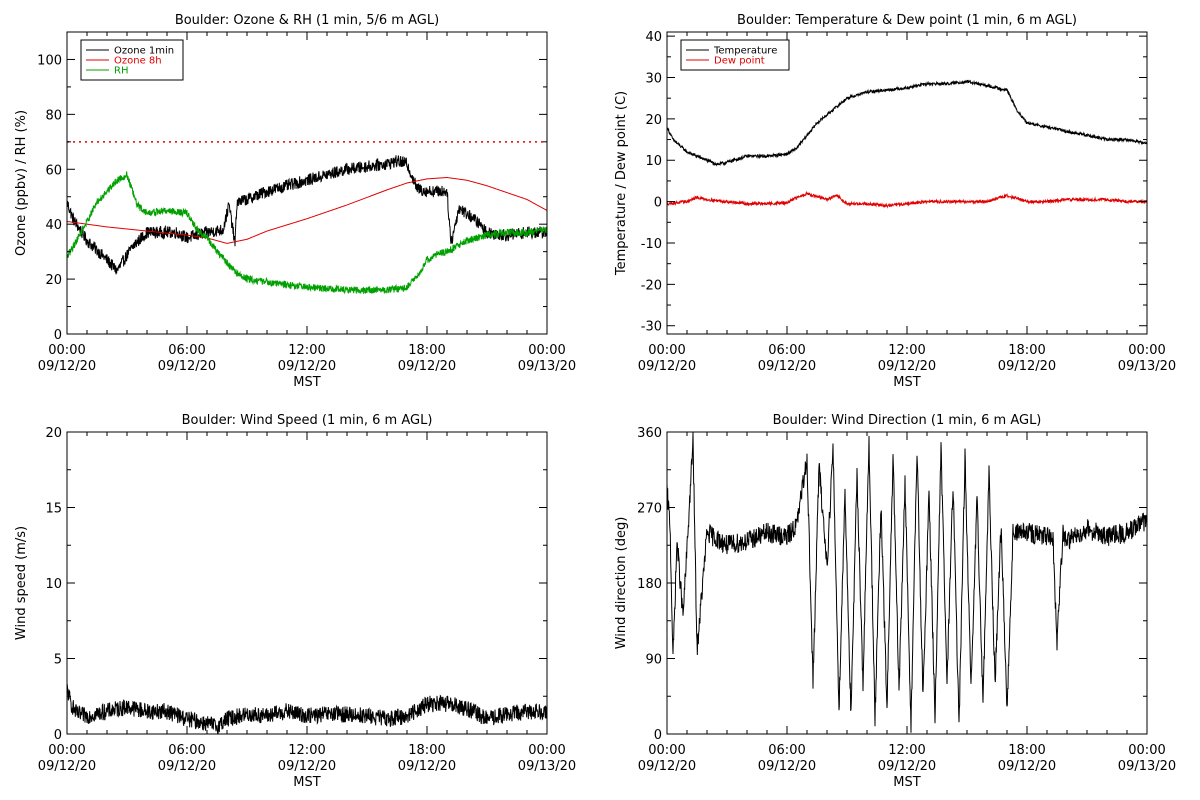  What do you see at coordinates (651, 285) in the screenshot?
I see `y-tick-label: -20` at bounding box center [651, 285].